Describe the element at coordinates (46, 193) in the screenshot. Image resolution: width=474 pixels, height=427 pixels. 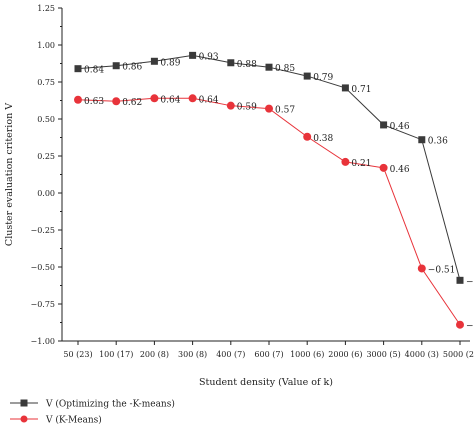
I see `y-tick-label: 0.00` at that location.